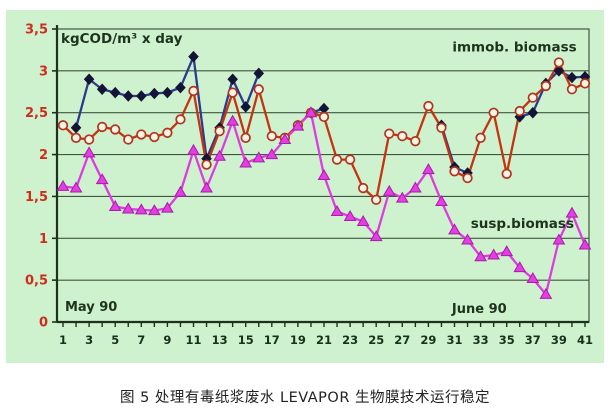 Image resolution: width=610 pixels, height=416 pixels. I want to click on x-tick-label: 7, so click(141, 340).